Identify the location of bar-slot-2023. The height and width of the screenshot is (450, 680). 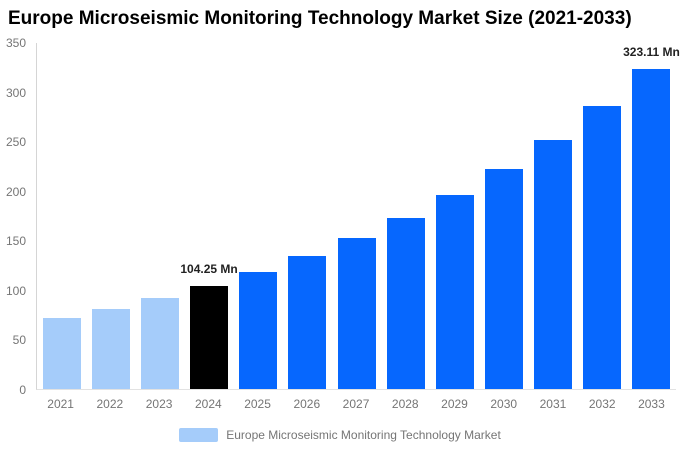
(159, 216).